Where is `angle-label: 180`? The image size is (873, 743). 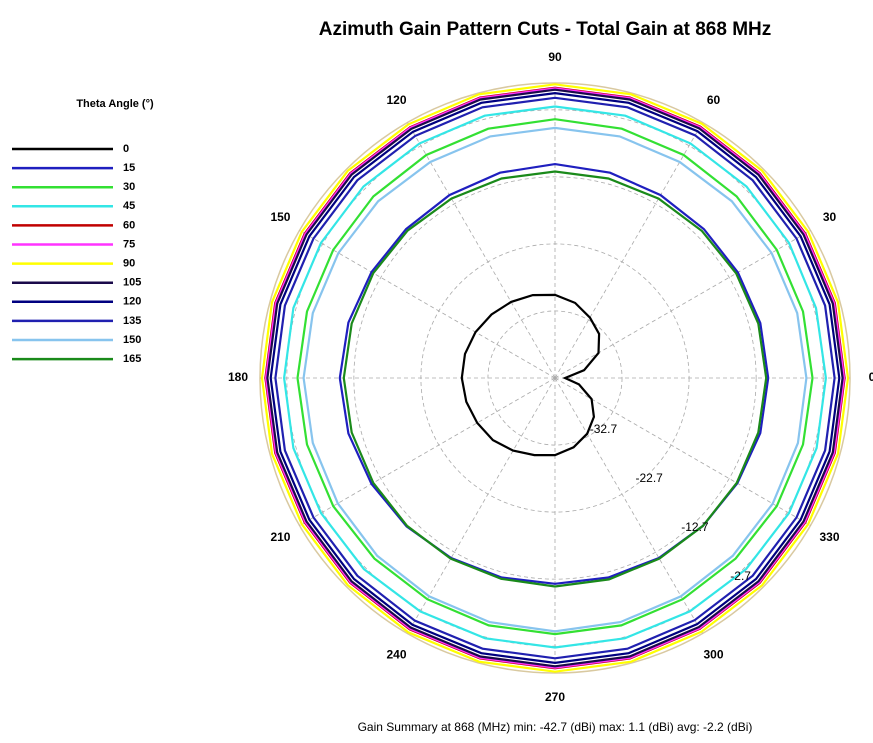 angle-label: 180 is located at coordinates (238, 377).